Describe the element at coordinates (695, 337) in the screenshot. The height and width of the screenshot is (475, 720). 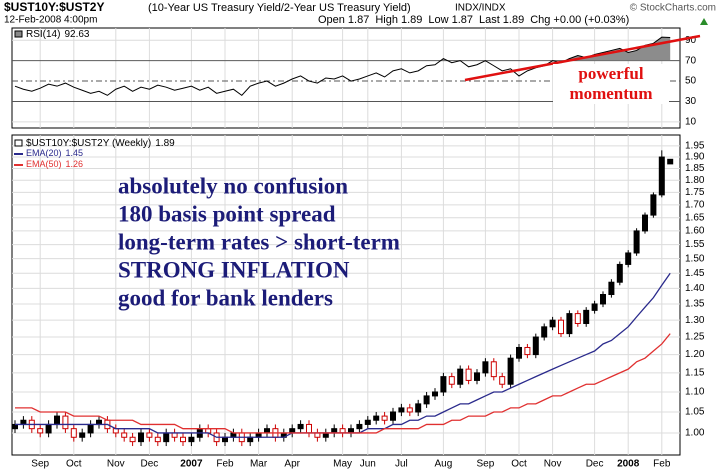
I see `y-tick-label: 1.25` at that location.